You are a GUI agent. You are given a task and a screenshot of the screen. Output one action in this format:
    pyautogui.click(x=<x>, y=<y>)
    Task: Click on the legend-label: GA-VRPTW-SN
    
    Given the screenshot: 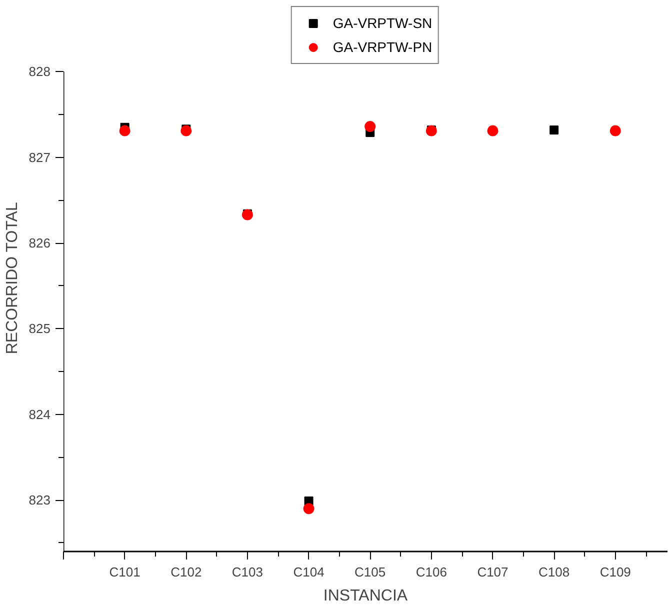 What is the action you would take?
    pyautogui.click(x=382, y=23)
    